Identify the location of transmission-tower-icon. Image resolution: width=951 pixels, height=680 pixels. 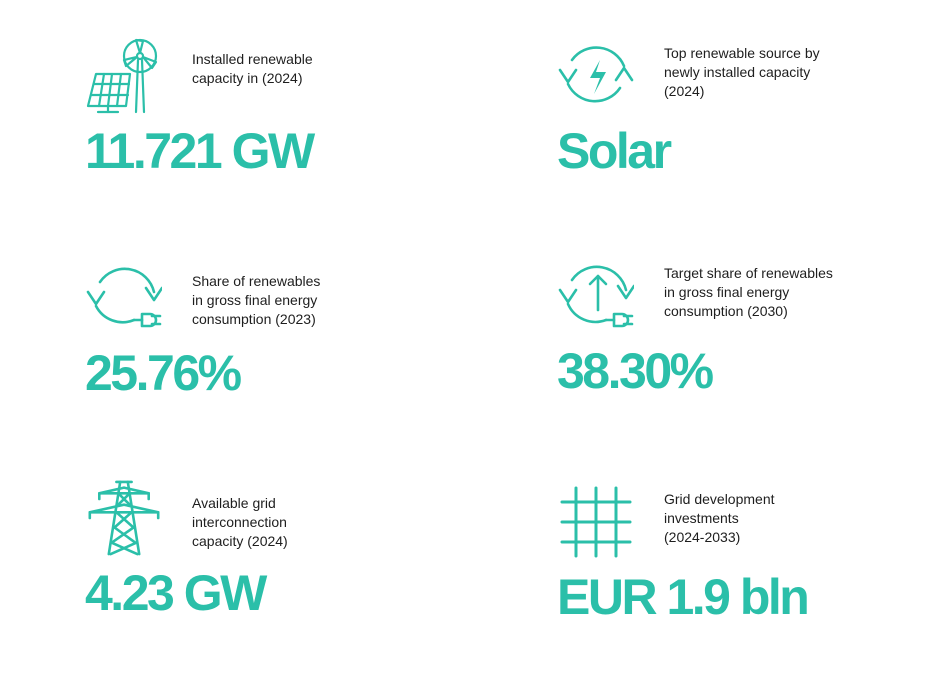
(124, 518).